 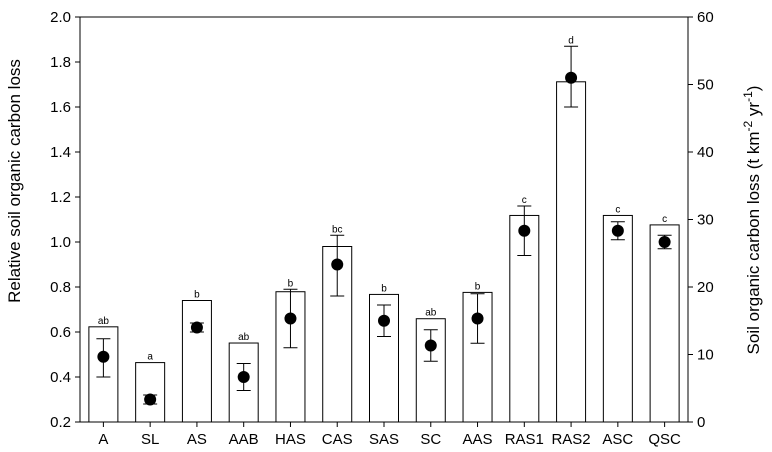 I want to click on y2-tick-label: 20, so click(x=705, y=287).